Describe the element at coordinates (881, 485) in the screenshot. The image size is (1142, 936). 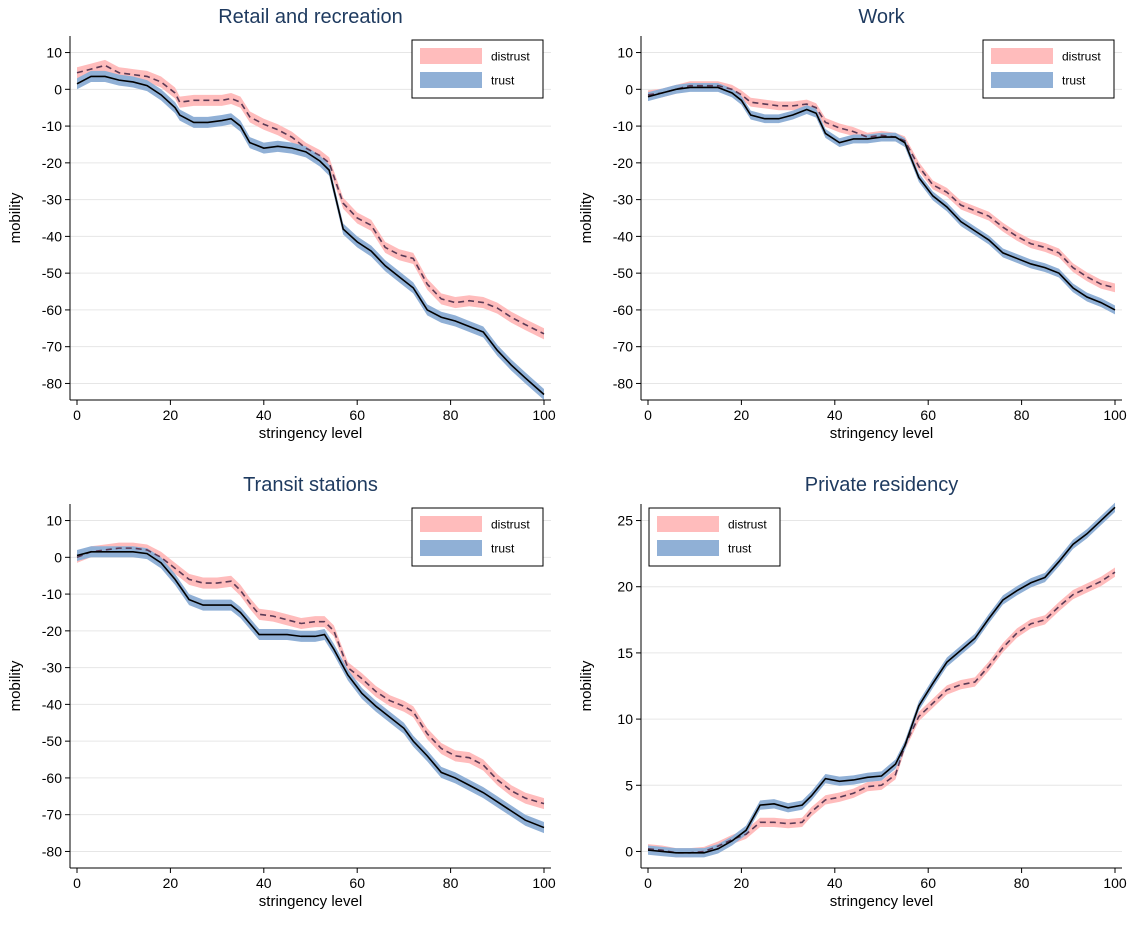
I see `chart-title: Private residency` at that location.